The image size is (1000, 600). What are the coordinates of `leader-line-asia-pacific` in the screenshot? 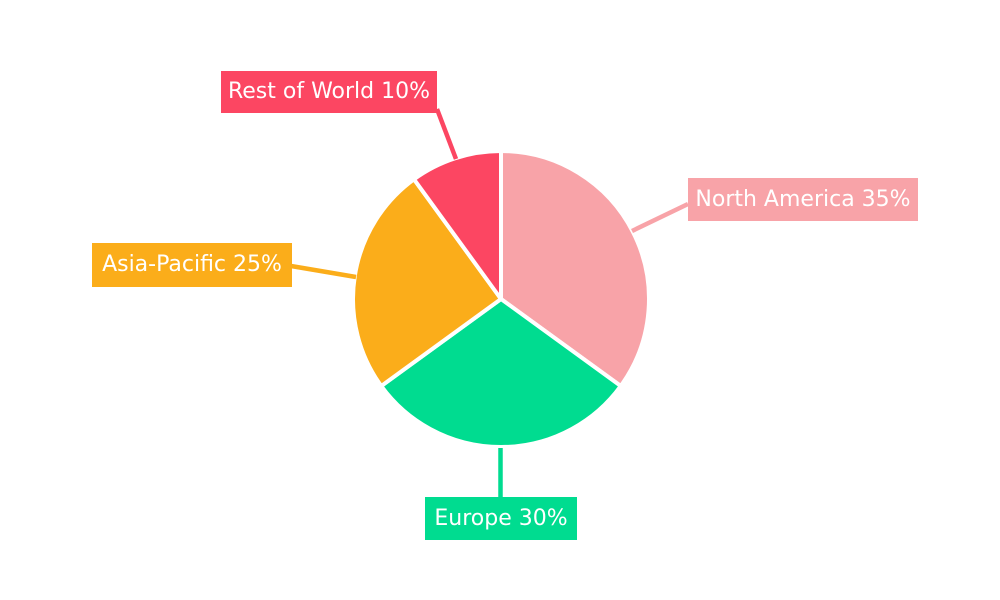 It's located at (323, 271).